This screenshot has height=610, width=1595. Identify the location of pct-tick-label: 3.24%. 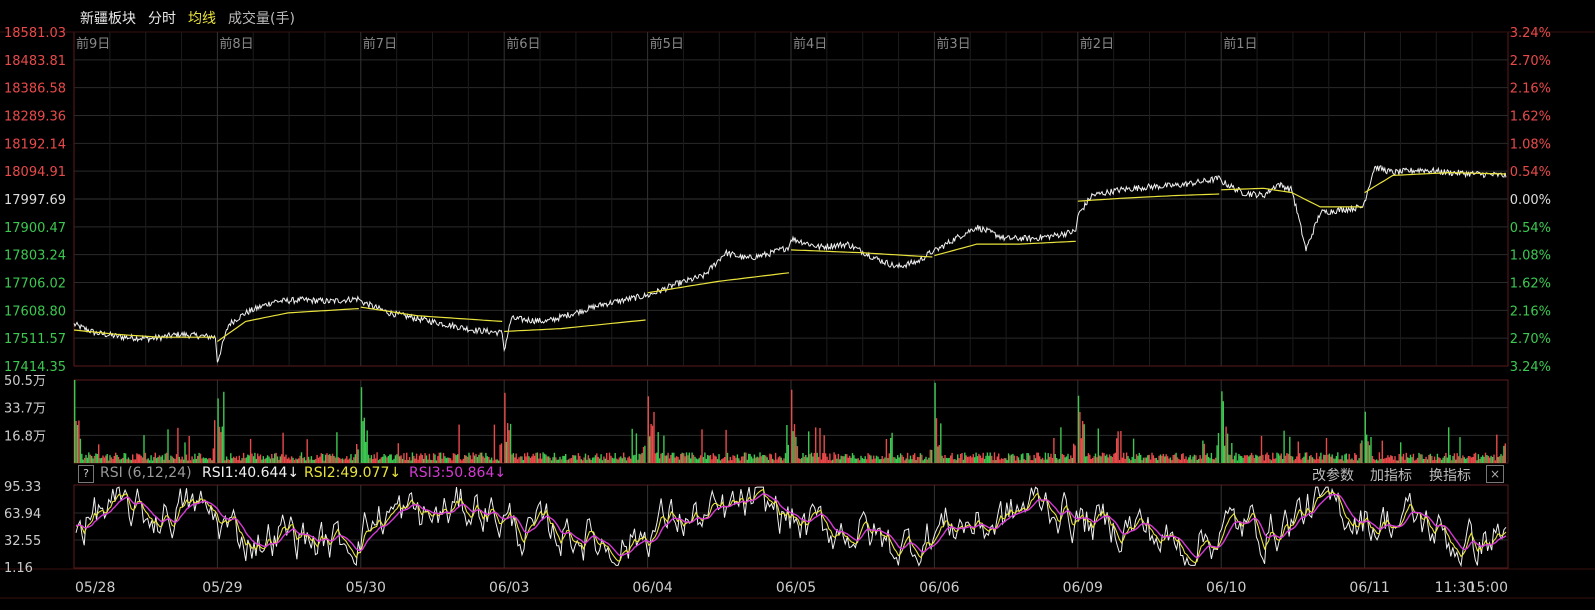
(1530, 33).